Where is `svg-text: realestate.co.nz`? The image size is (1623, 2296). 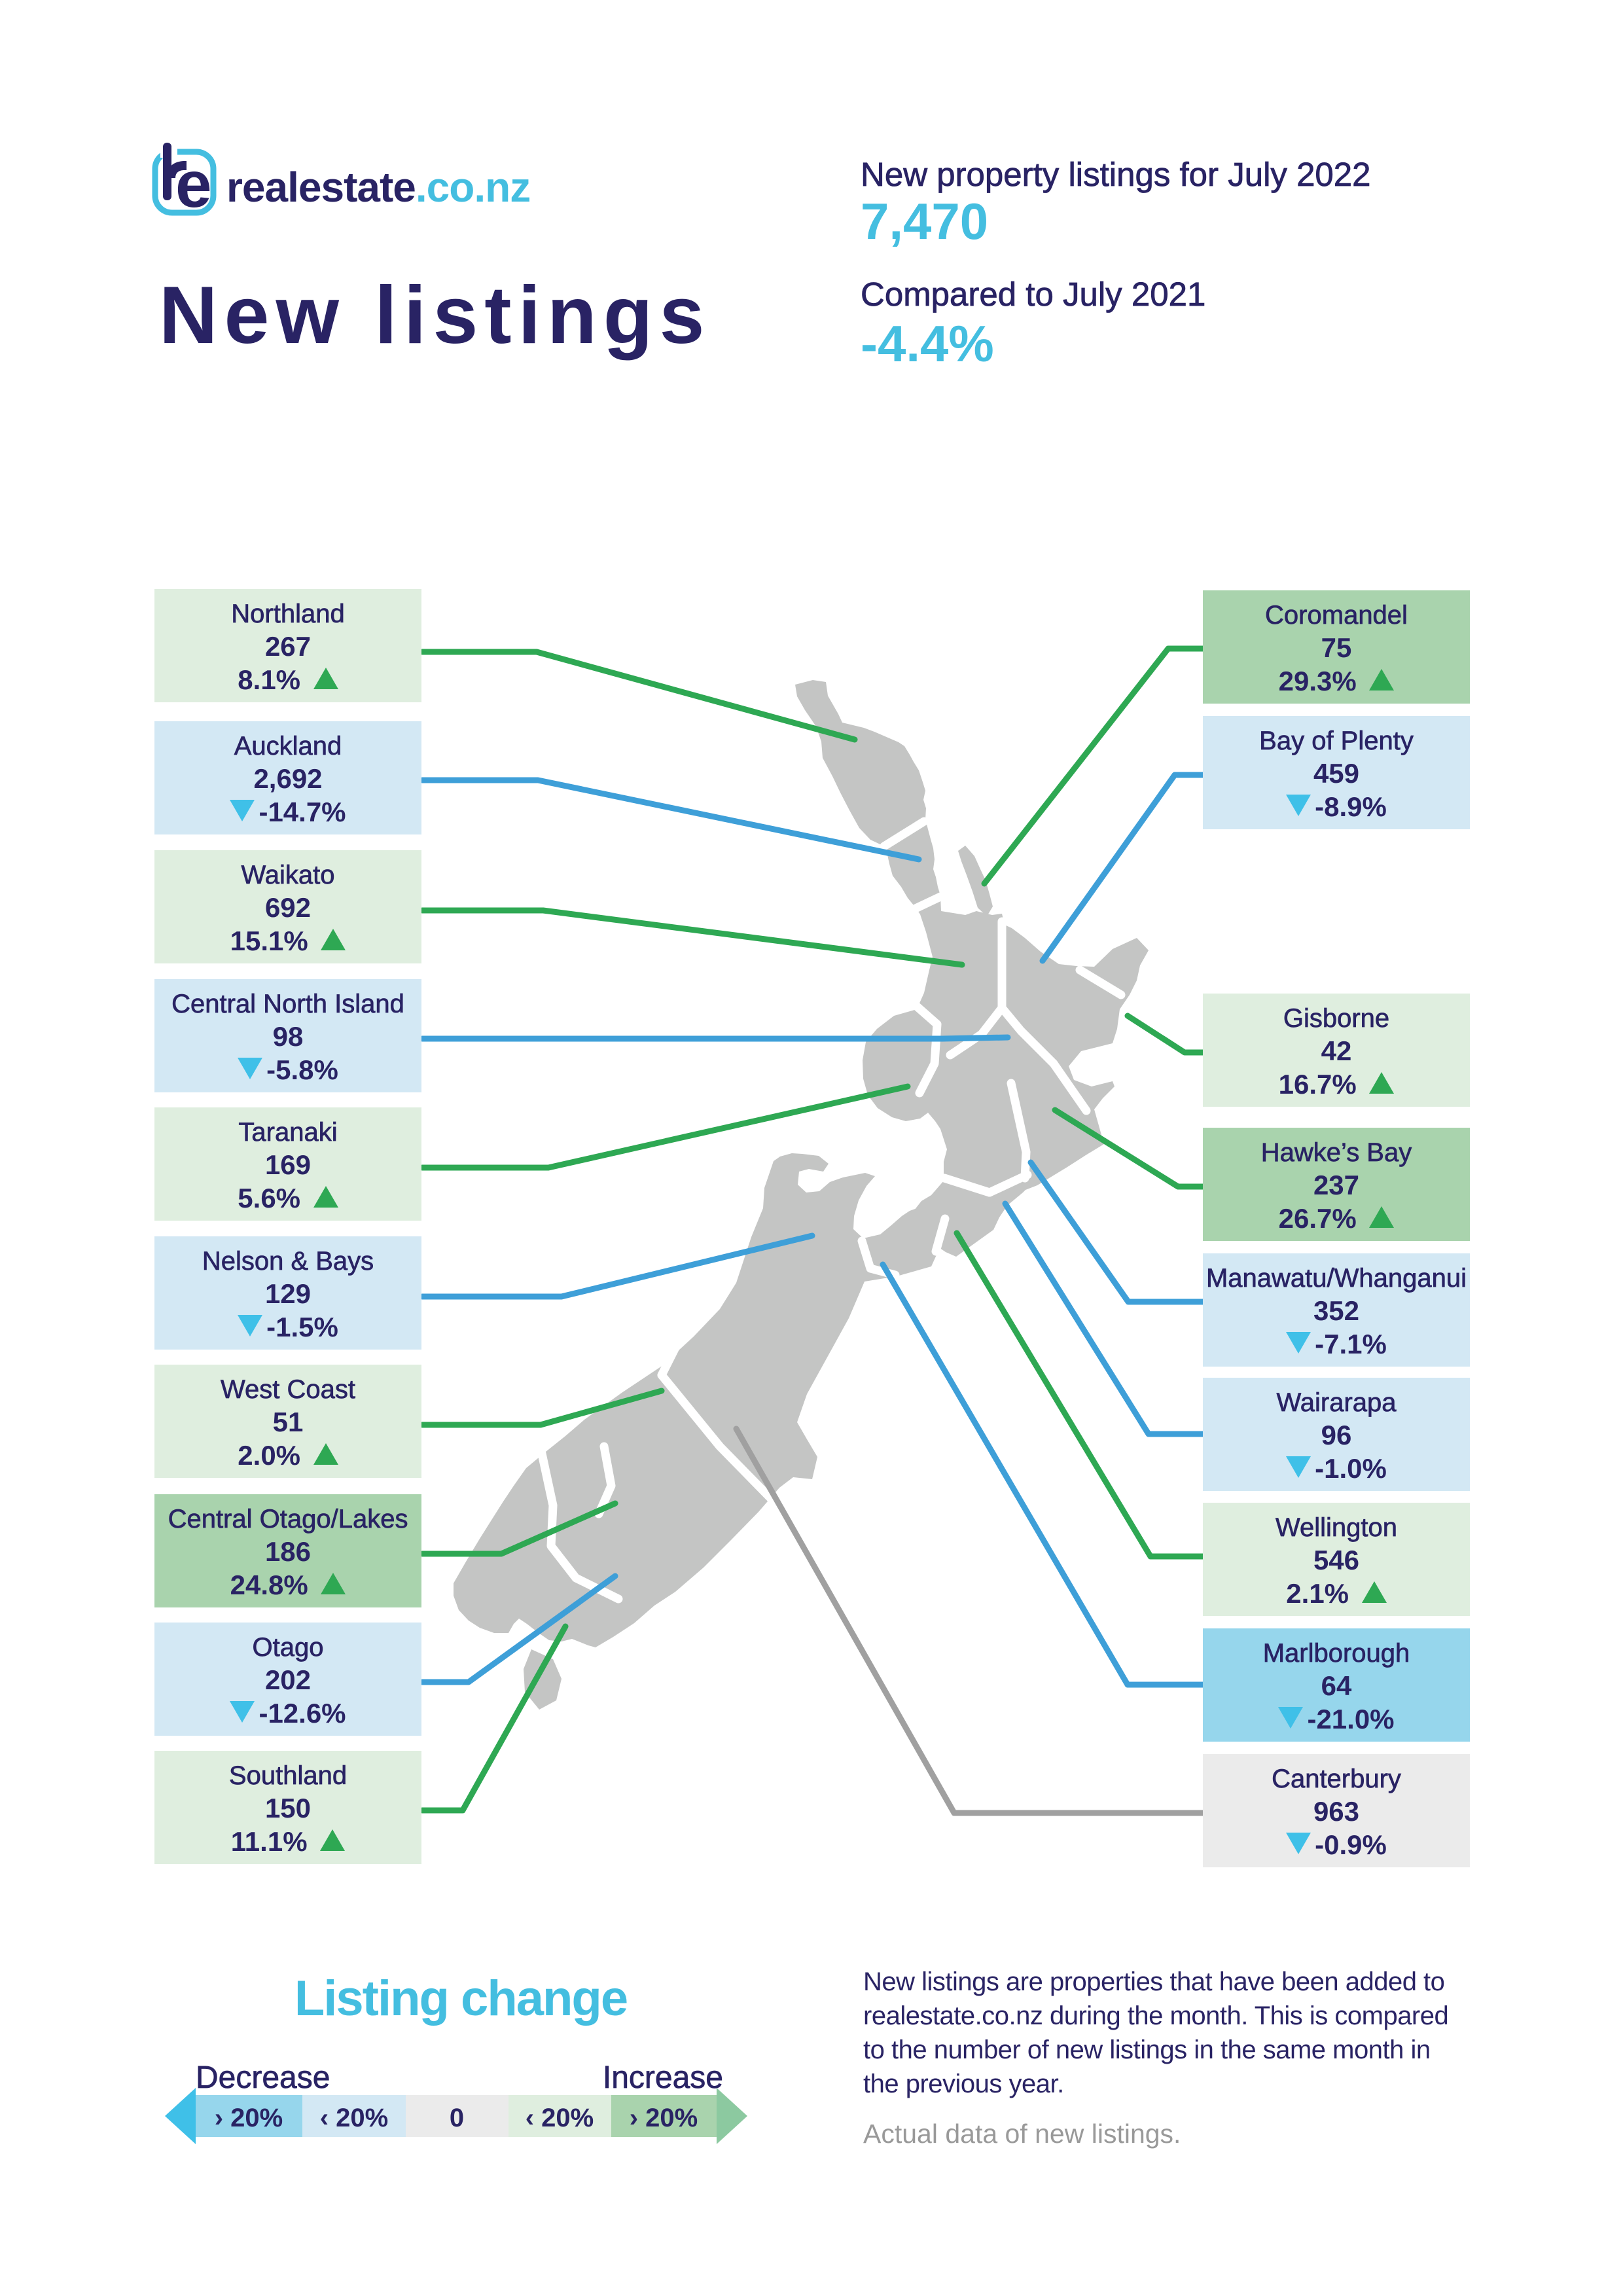
svg-text: realestate.co.nz is located at coordinates (378, 187).